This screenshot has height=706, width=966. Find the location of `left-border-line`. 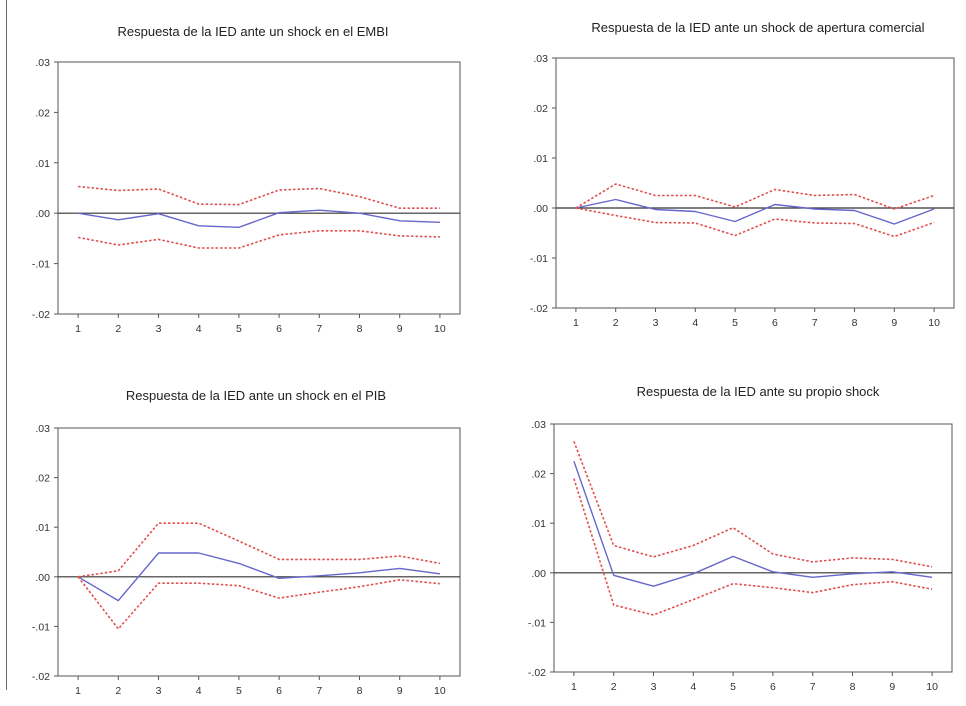

left-border-line is located at coordinates (6, 345).